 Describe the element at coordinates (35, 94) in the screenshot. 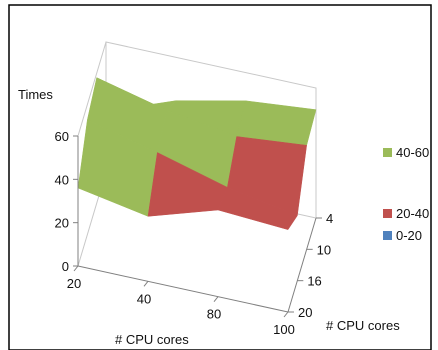

I see `z-axis-label: Times` at that location.